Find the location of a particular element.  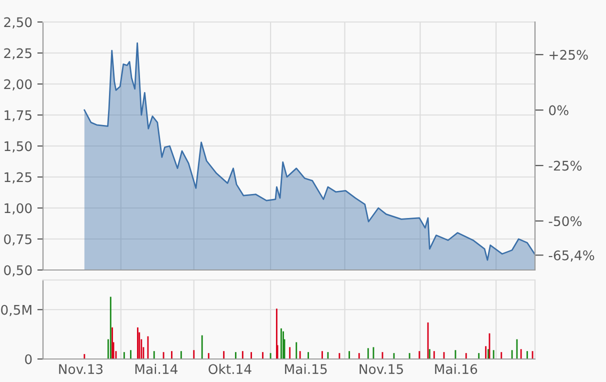

y2-tick-label: +25% is located at coordinates (569, 55).